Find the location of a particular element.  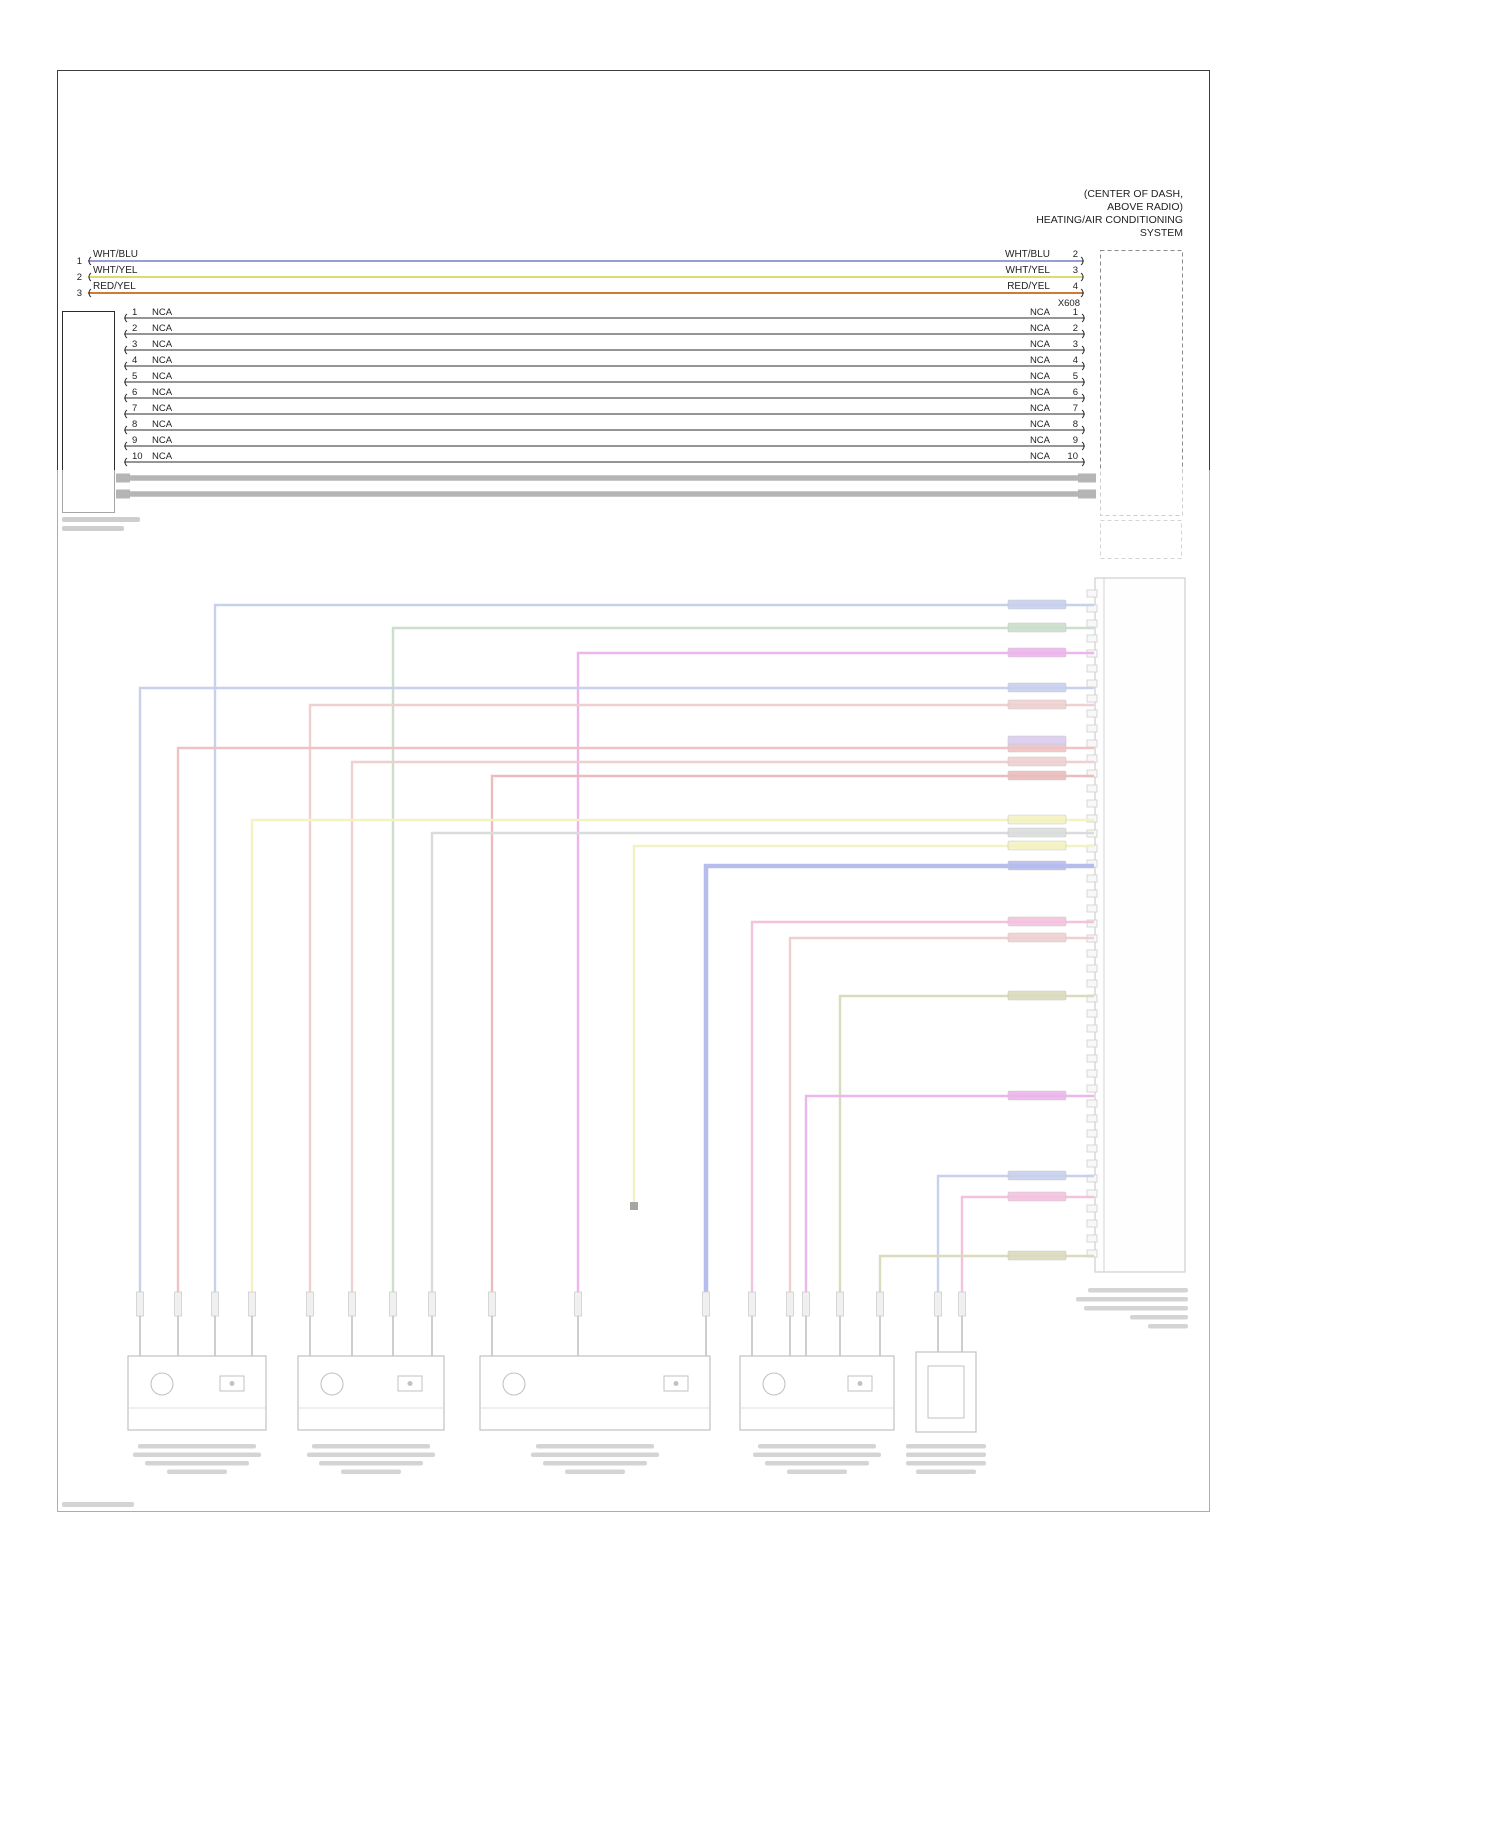

left-pin: 5 is located at coordinates (134, 376).